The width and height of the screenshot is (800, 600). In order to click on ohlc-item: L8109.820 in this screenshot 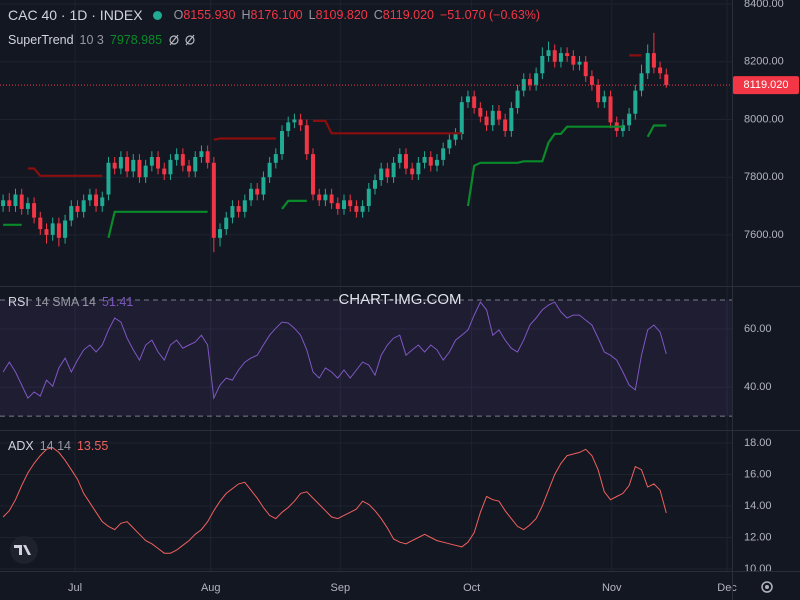, I will do `click(338, 15)`.